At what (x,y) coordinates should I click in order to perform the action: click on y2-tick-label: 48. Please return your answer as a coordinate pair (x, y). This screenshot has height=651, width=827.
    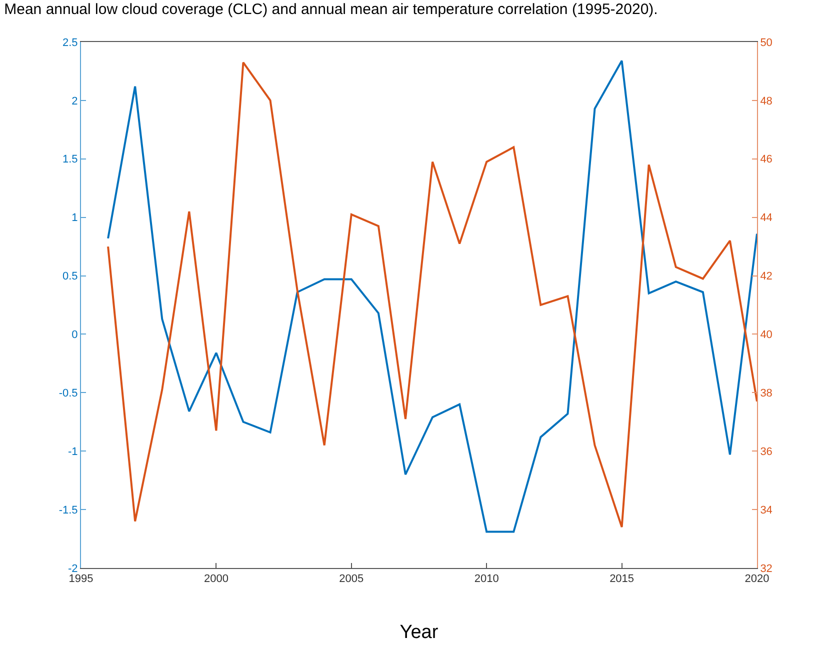
    Looking at the image, I should click on (766, 101).